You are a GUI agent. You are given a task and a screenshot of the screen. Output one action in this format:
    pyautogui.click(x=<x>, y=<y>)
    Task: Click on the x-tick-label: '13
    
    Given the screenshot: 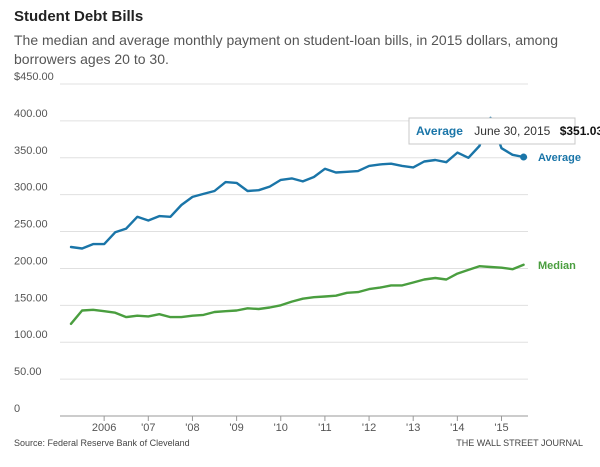 What is the action you would take?
    pyautogui.click(x=413, y=428)
    